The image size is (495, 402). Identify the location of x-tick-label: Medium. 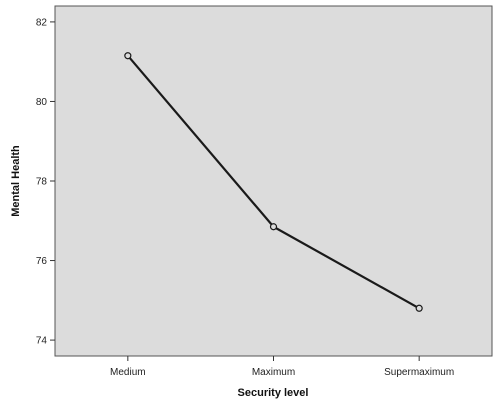
(128, 372).